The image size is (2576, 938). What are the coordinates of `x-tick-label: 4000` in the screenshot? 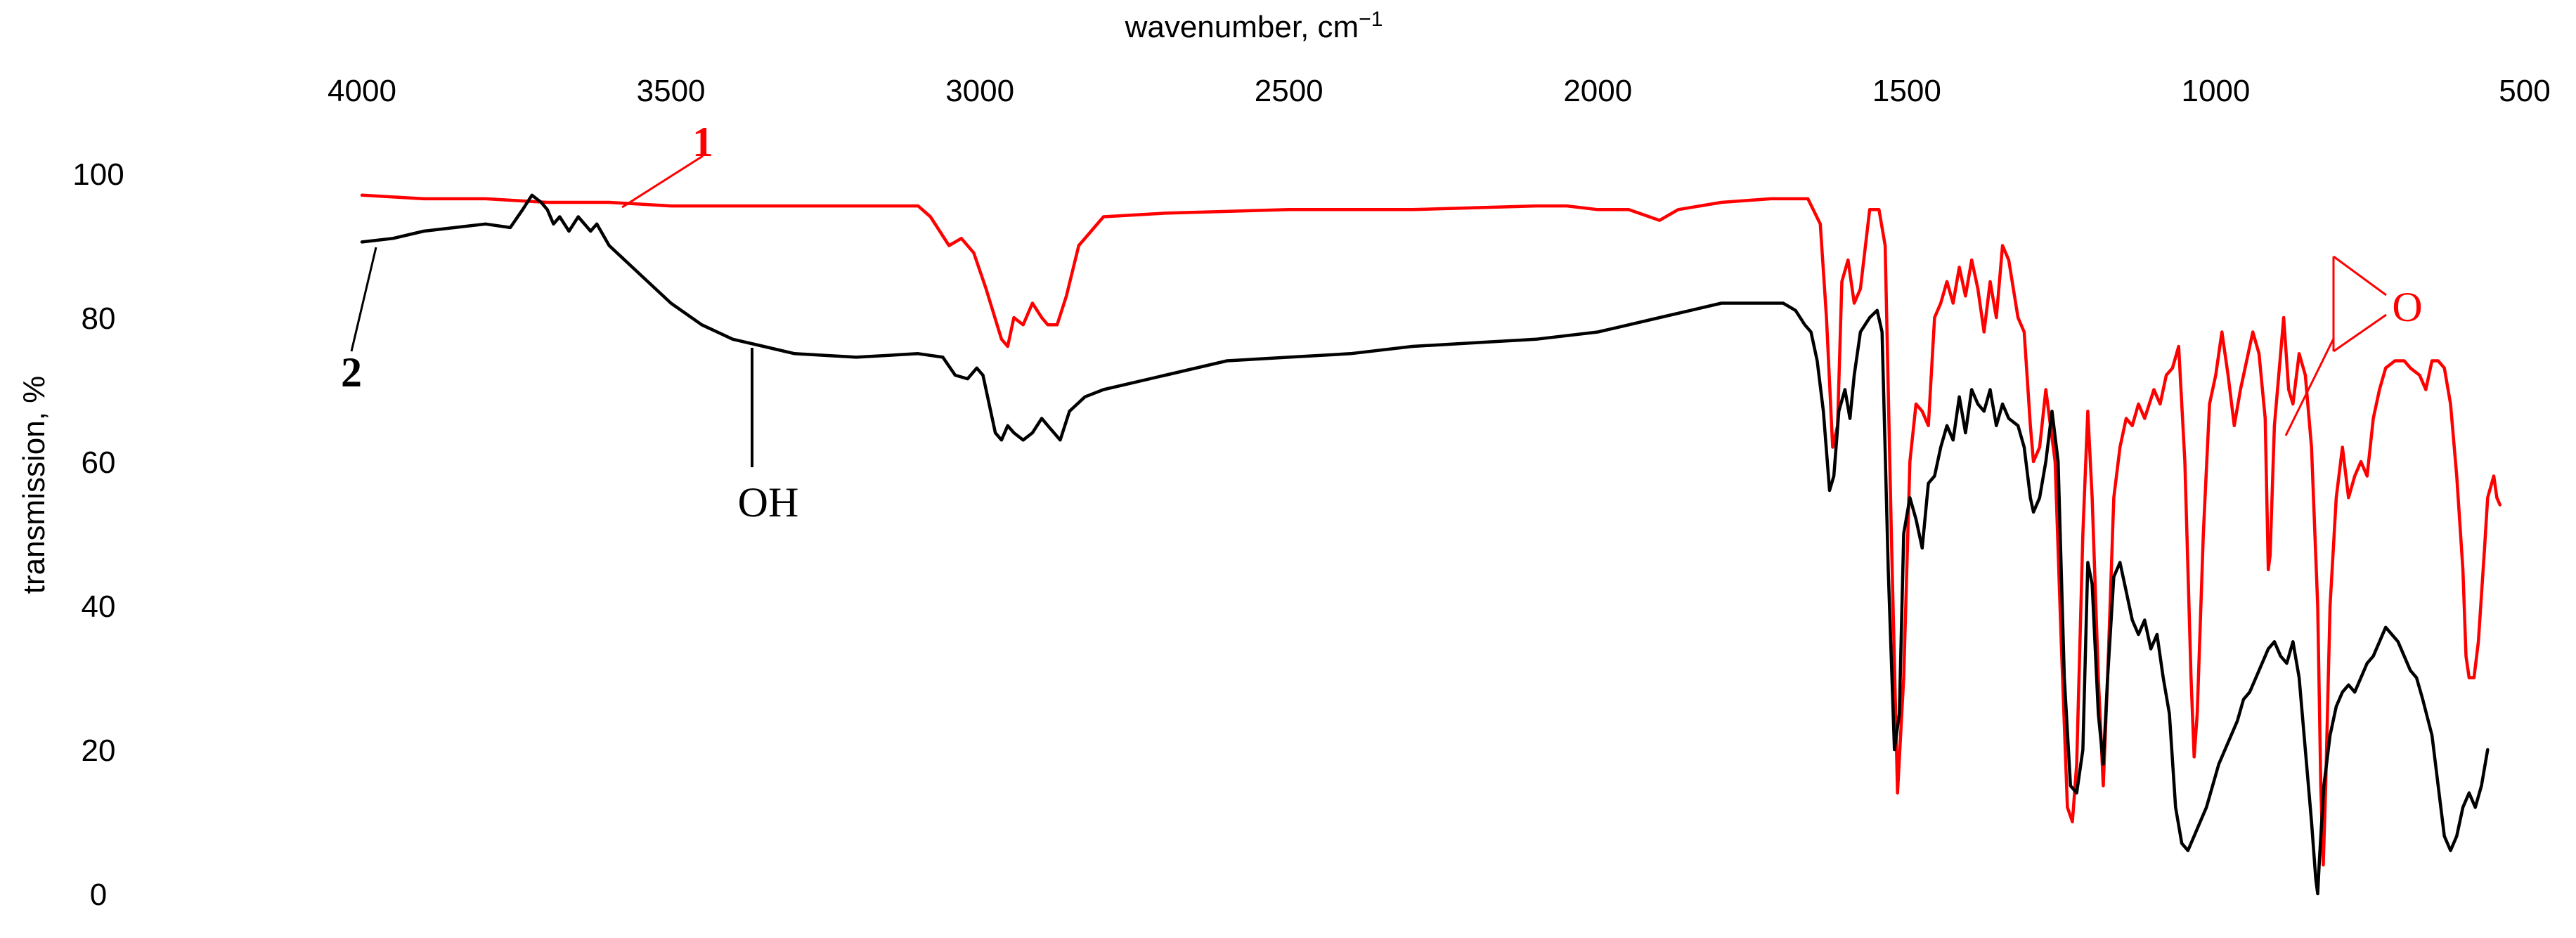 It's located at (362, 91).